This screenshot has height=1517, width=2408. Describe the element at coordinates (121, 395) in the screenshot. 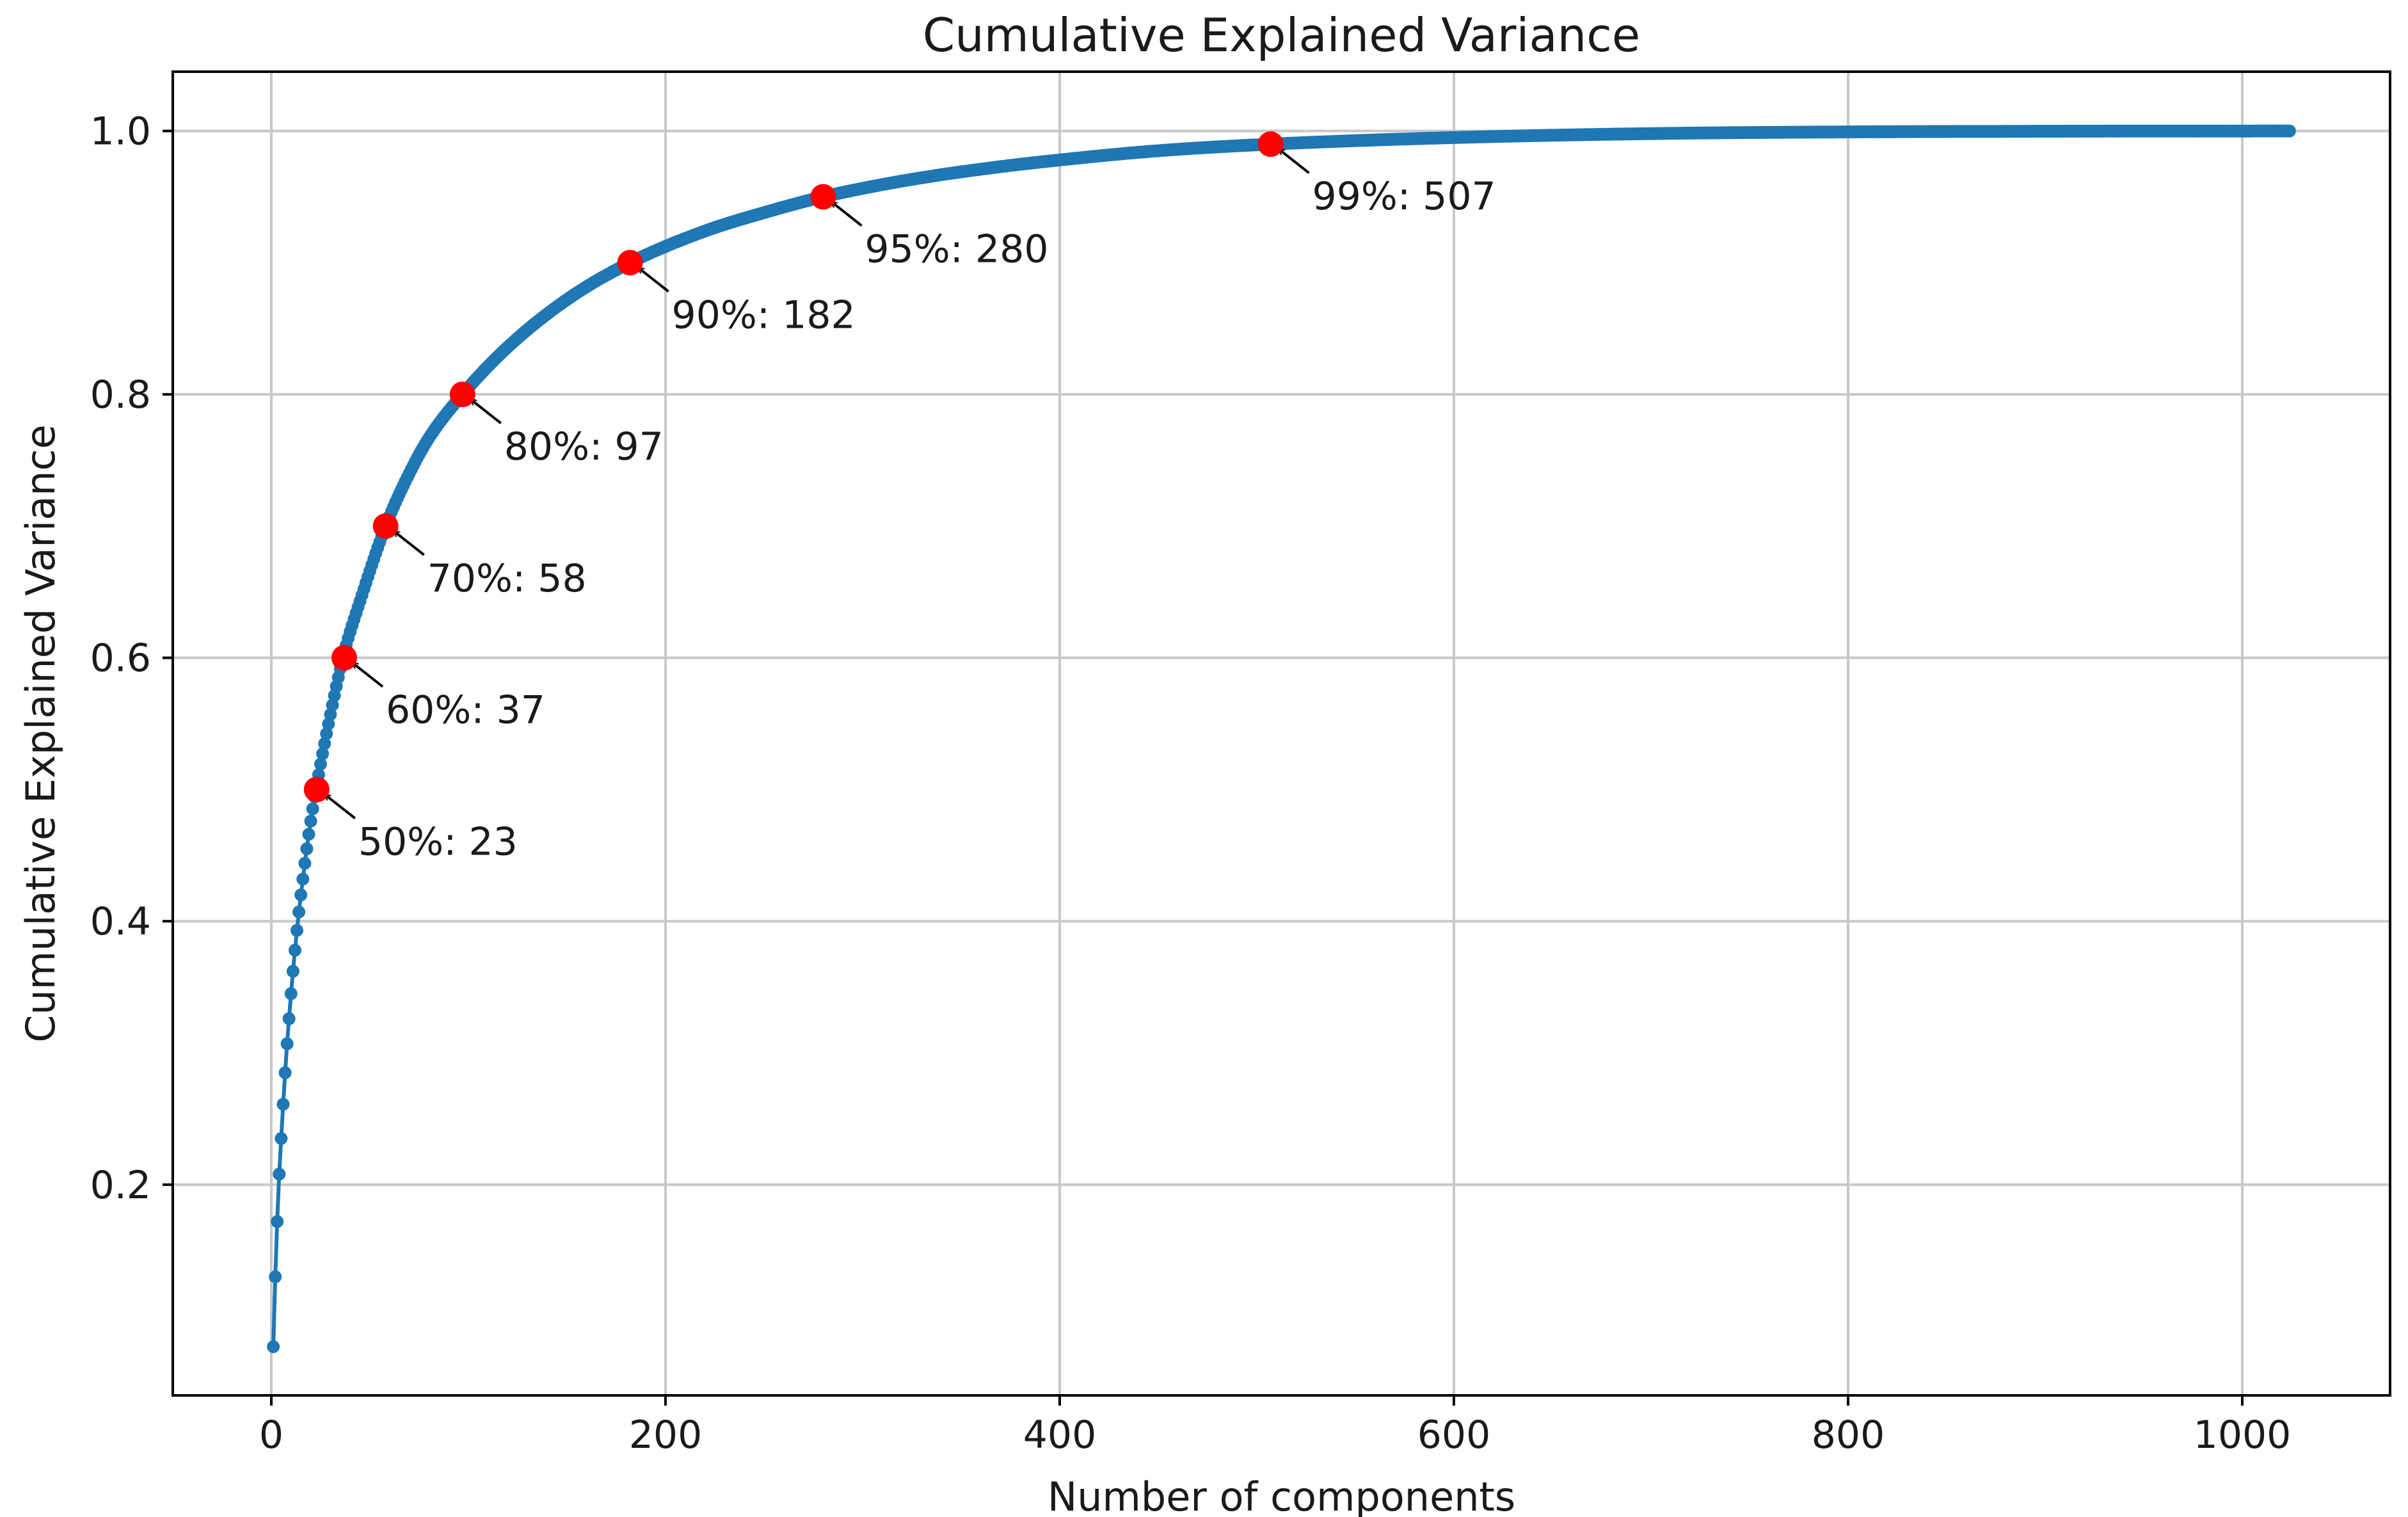

I see `y-tick-label: 0.8` at that location.